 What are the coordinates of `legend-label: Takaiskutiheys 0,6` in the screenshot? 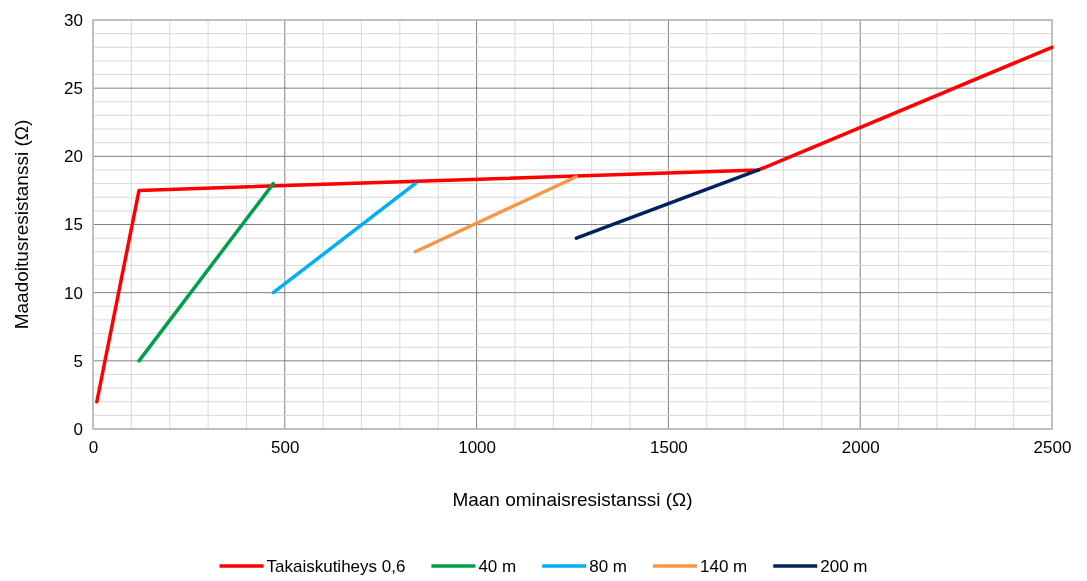 It's located at (336, 566).